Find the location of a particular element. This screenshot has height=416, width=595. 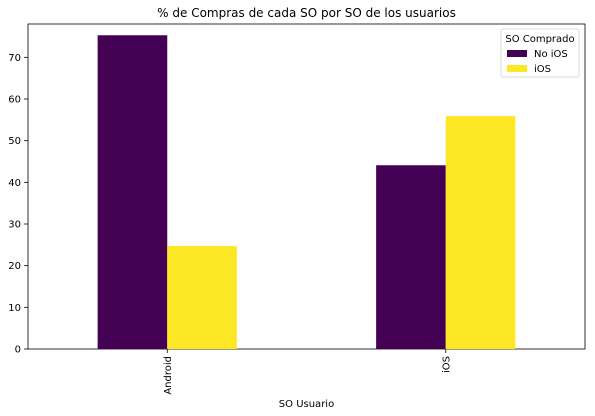

legend-items: No iOS iOS is located at coordinates (537, 62).